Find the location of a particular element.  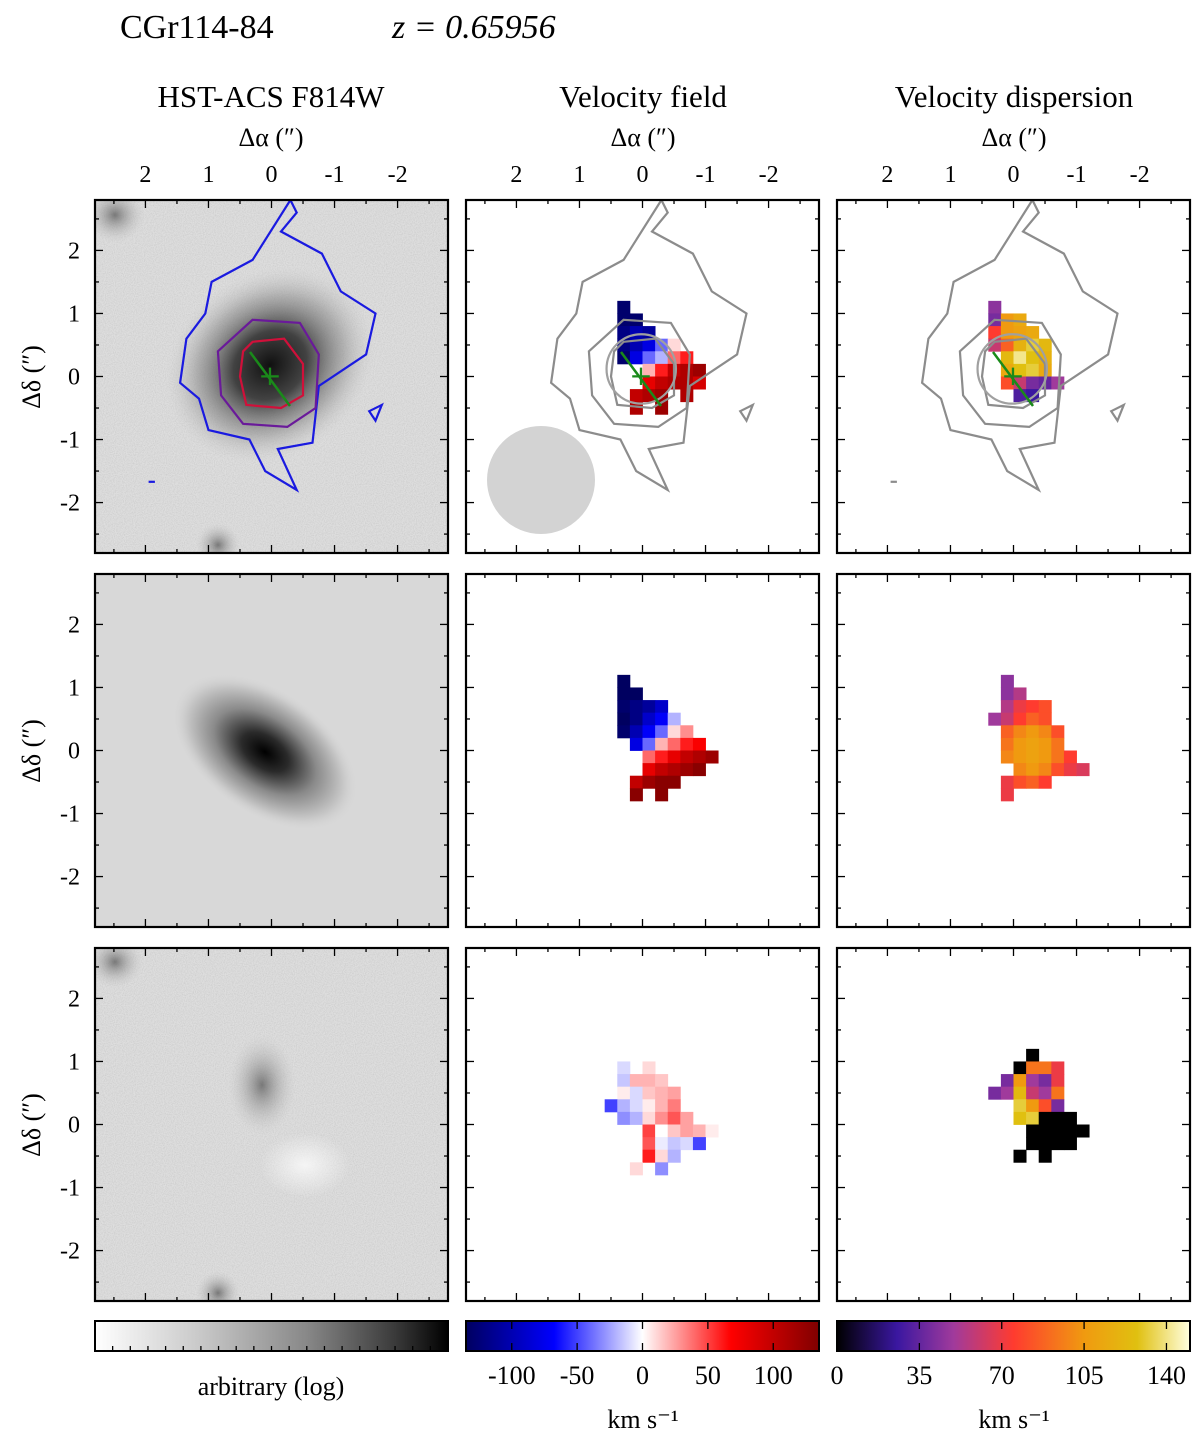

panel-velocity-dispersion-observed: + is located at coordinates (1013, 376).